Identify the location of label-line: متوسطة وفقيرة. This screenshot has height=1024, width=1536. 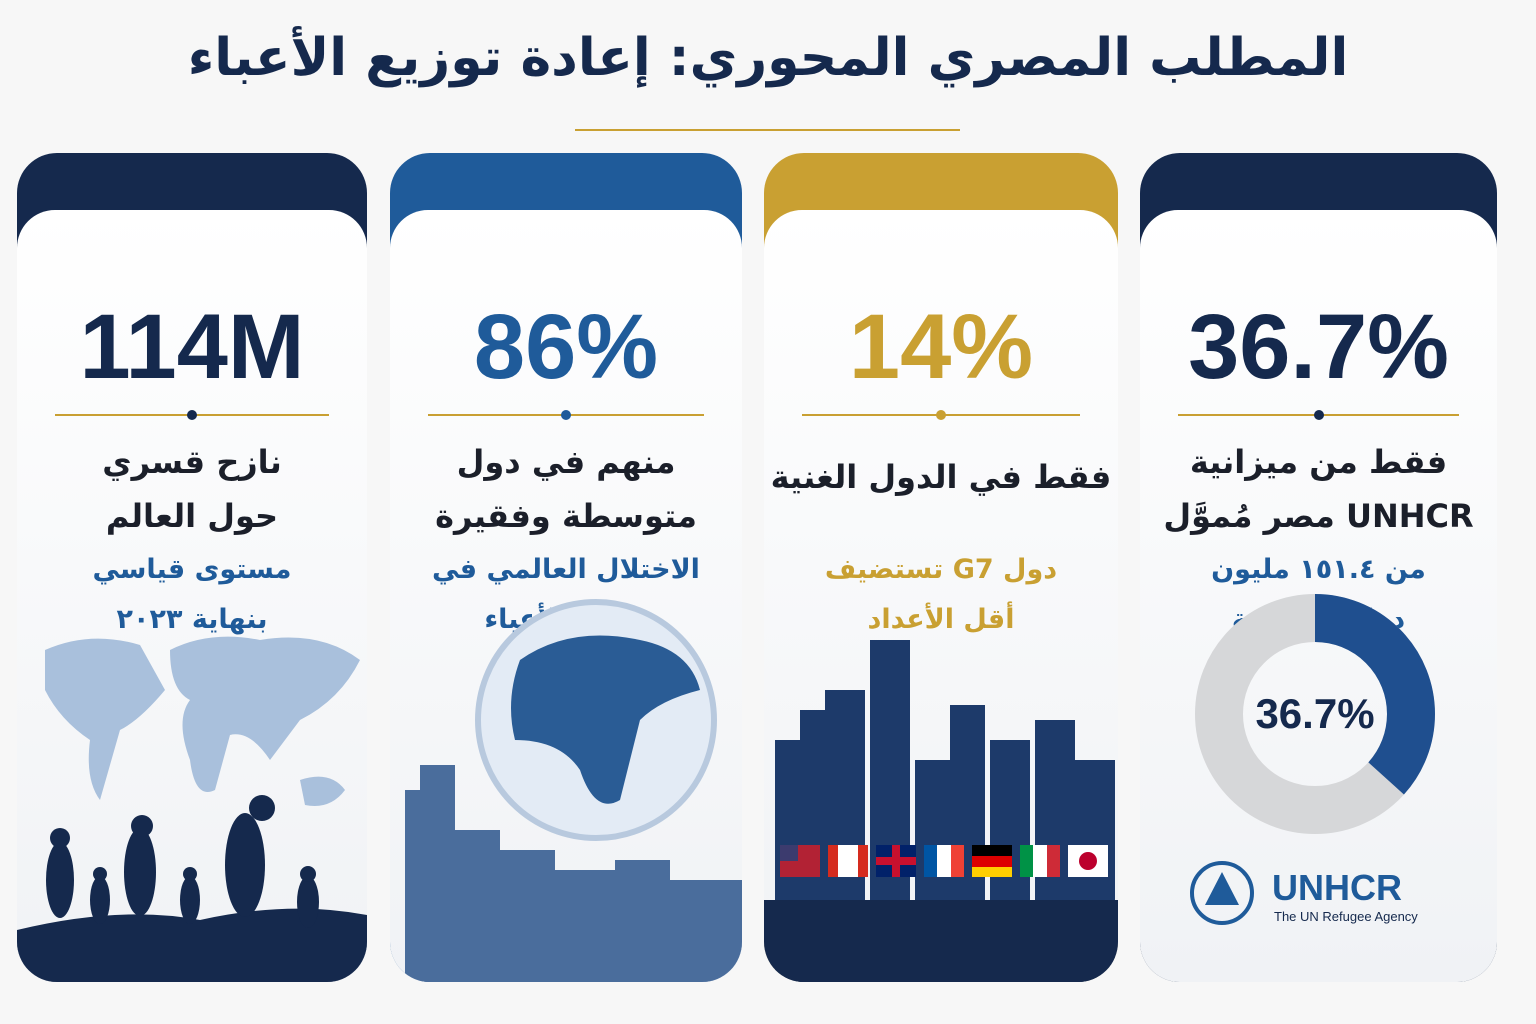
(566, 516).